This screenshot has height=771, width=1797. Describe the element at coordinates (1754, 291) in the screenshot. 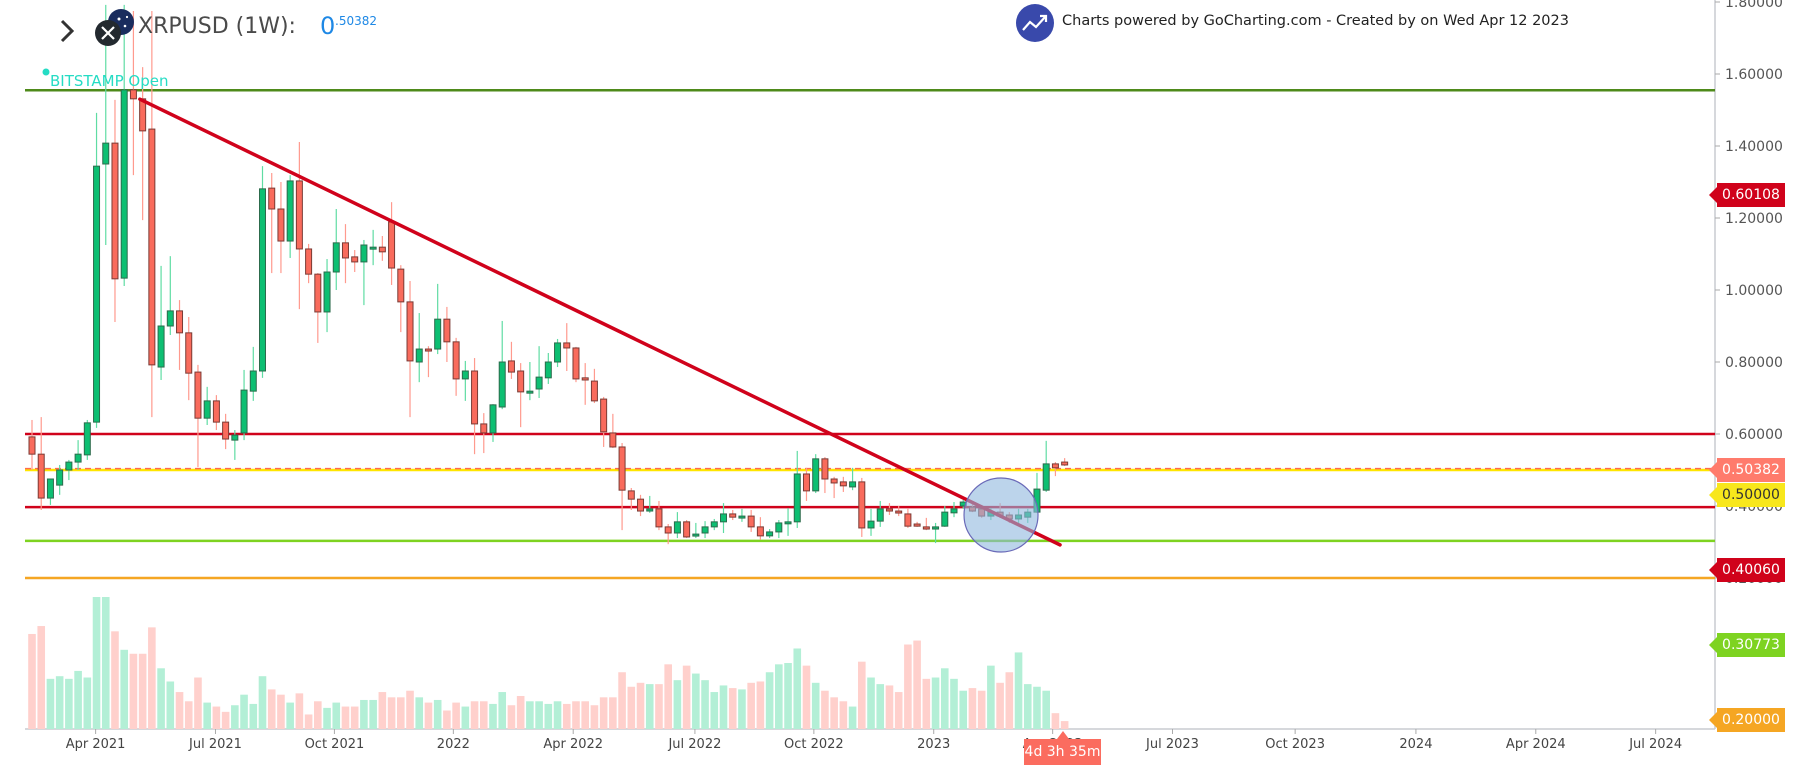

I see `y-tick-label: 1.00000` at that location.